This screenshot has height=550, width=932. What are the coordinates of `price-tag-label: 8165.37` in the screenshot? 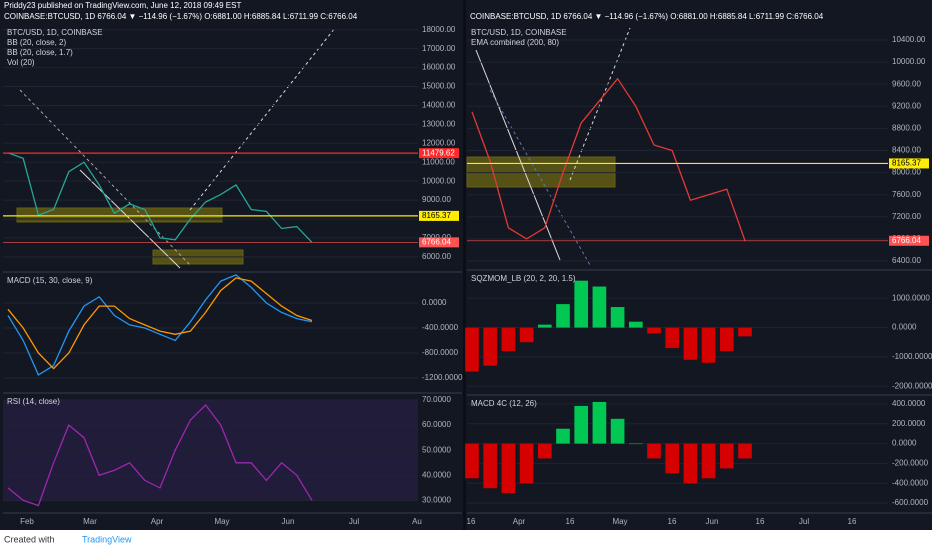 It's located at (906, 163).